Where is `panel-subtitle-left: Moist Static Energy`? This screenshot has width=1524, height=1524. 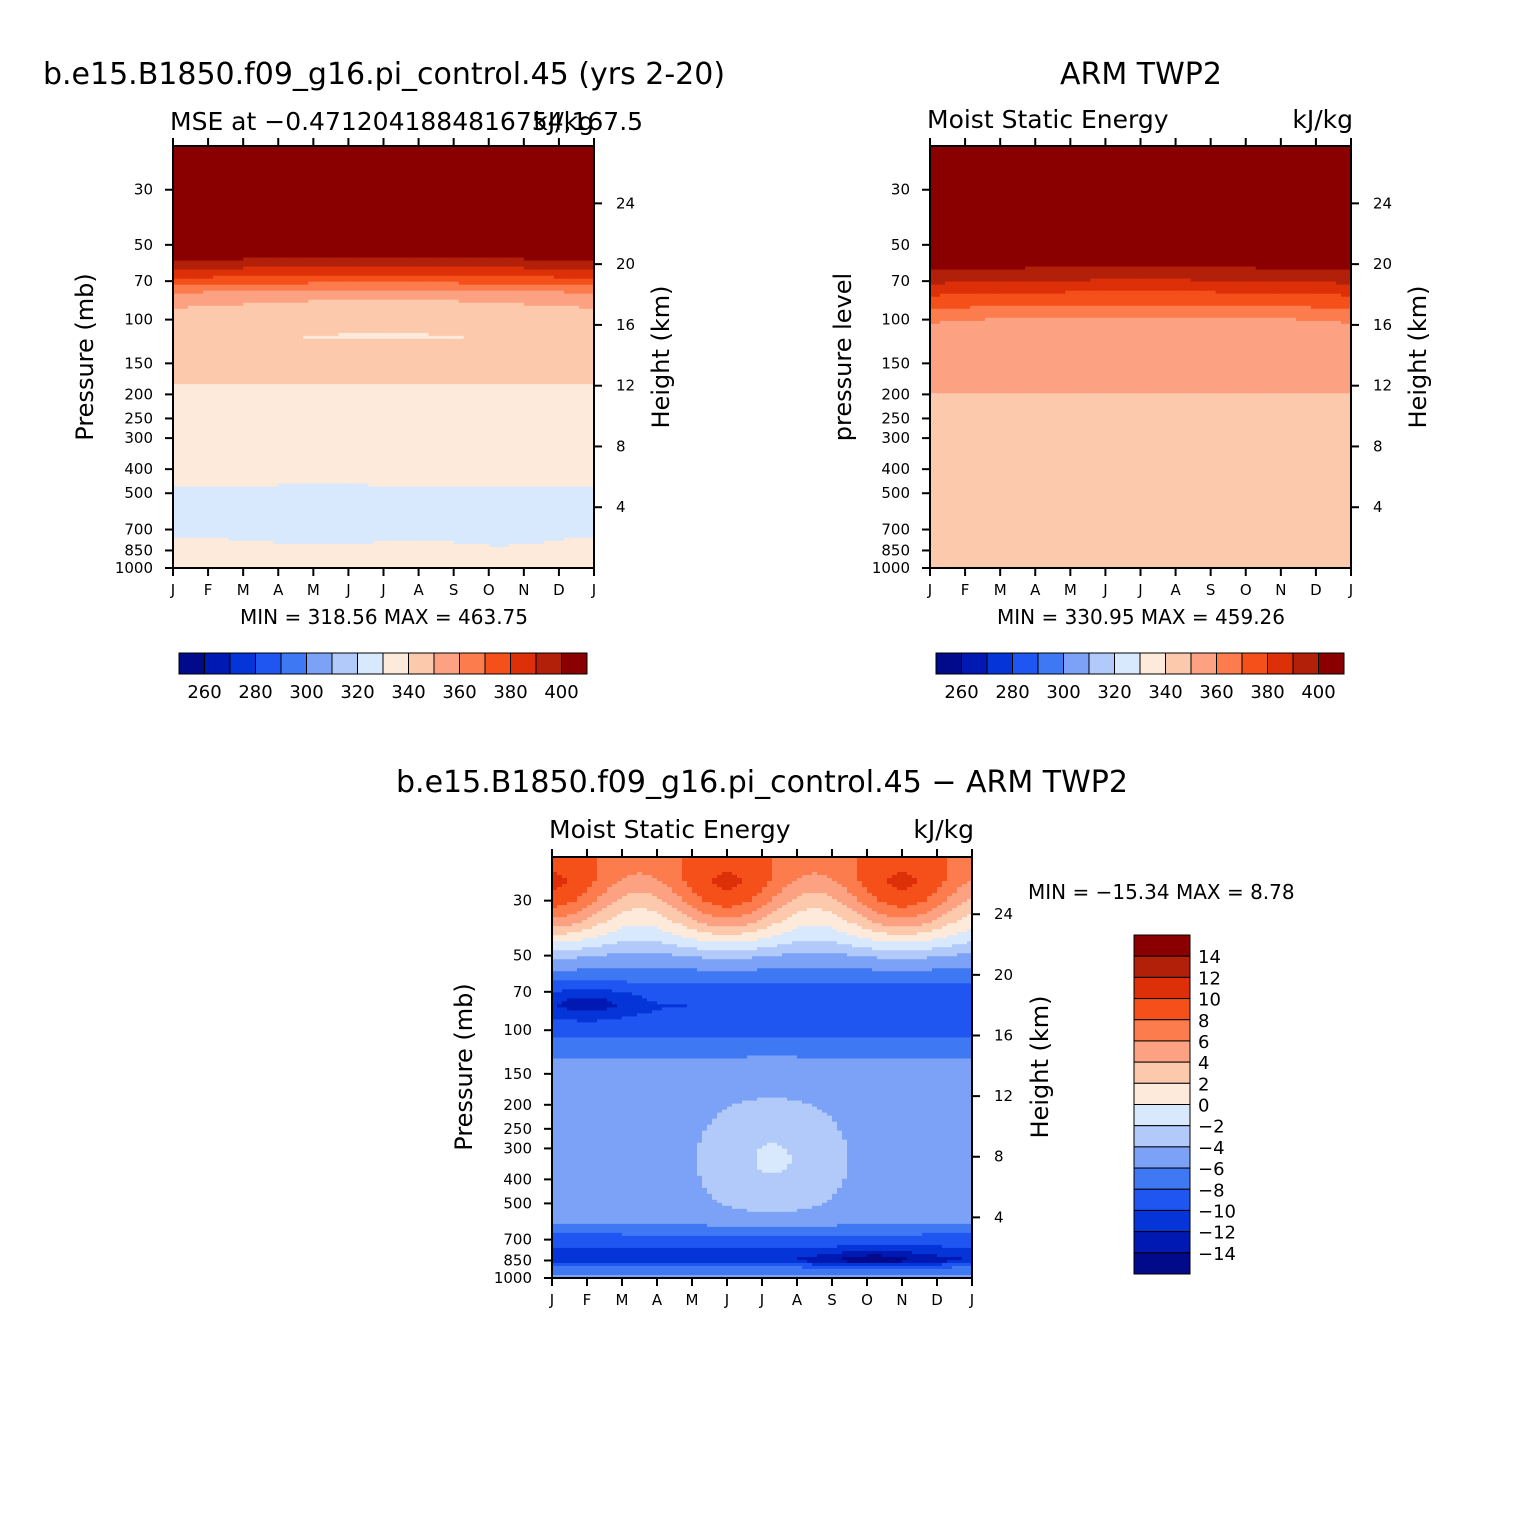 panel-subtitle-left: Moist Static Energy is located at coordinates (670, 829).